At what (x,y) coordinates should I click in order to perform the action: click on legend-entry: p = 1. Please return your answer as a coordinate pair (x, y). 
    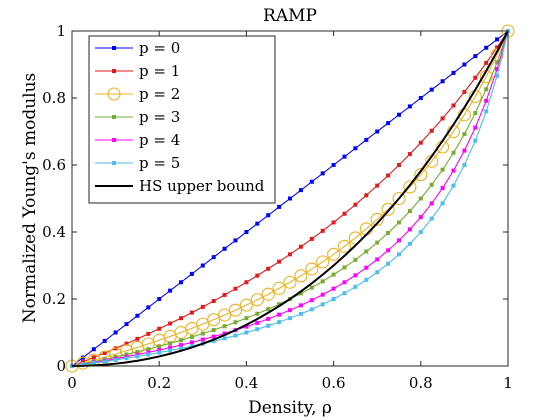
    Looking at the image, I should click on (137, 71).